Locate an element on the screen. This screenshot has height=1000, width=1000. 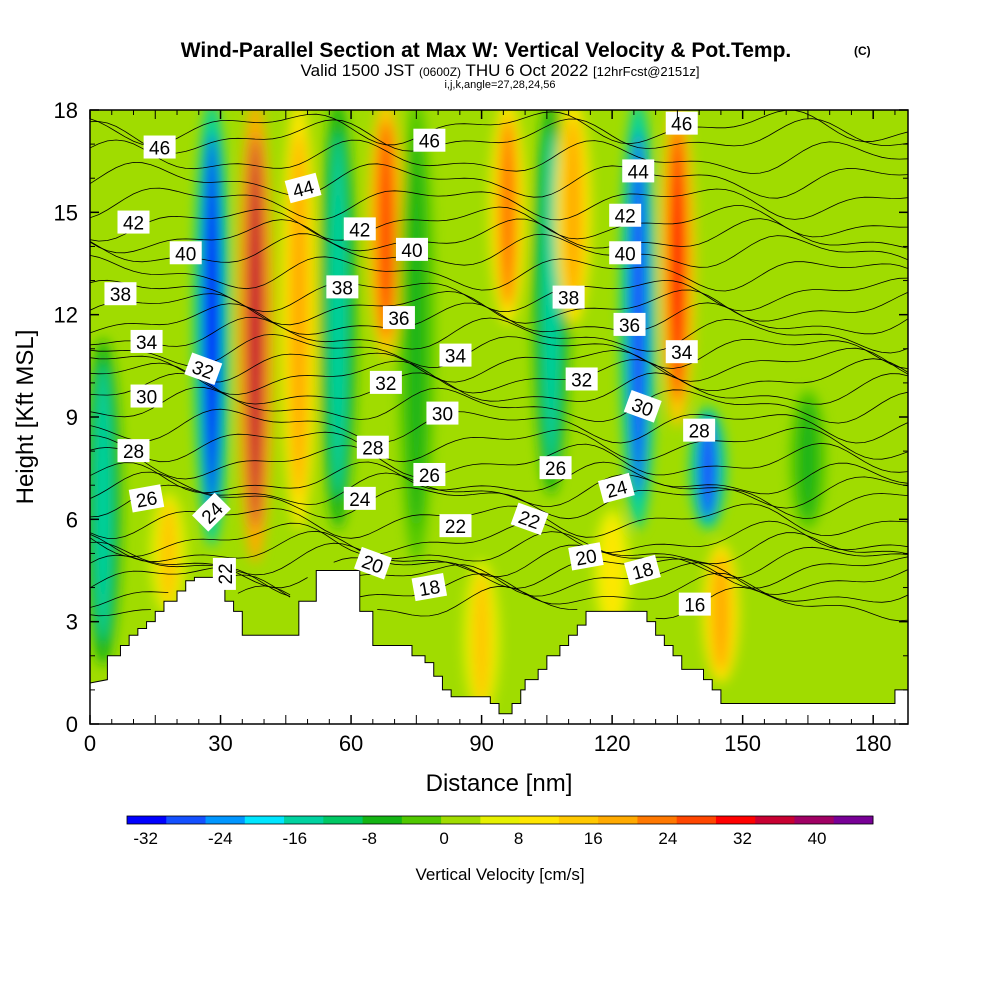
x-axis-title: Distance [nm] is located at coordinates (499, 783).